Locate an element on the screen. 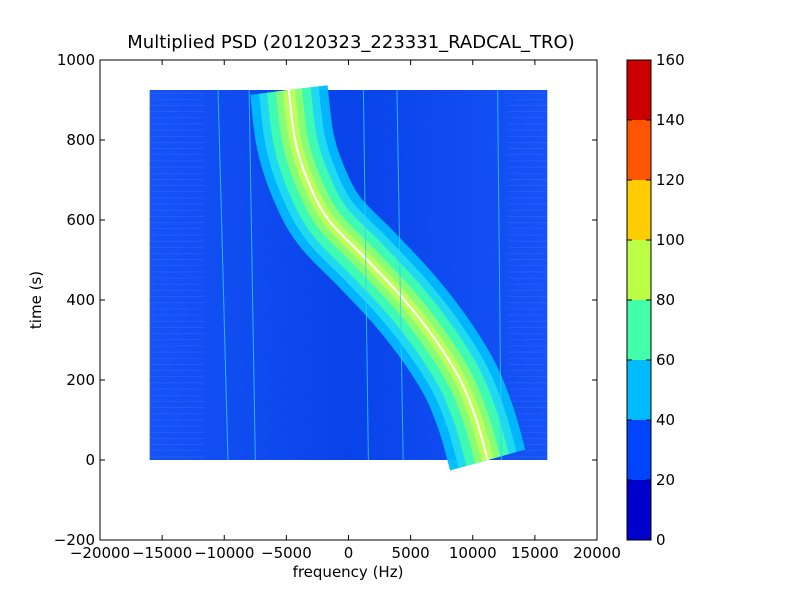 The image size is (800, 600). colorbar-tick-label: 60 is located at coordinates (665, 360).